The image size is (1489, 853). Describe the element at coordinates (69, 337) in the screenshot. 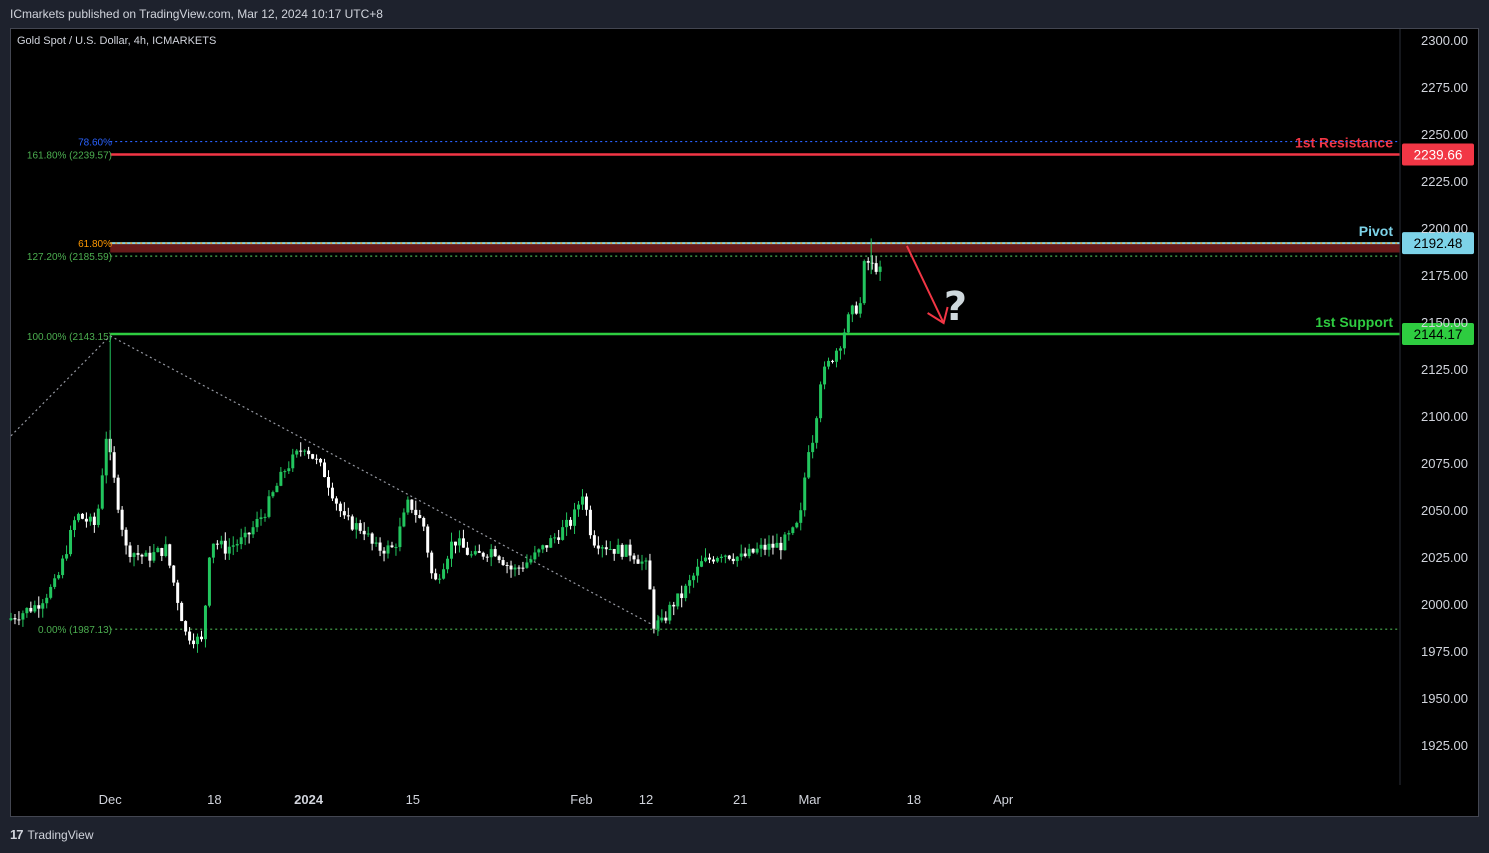

I see `fib-label: 100.00% (2143.15)` at that location.